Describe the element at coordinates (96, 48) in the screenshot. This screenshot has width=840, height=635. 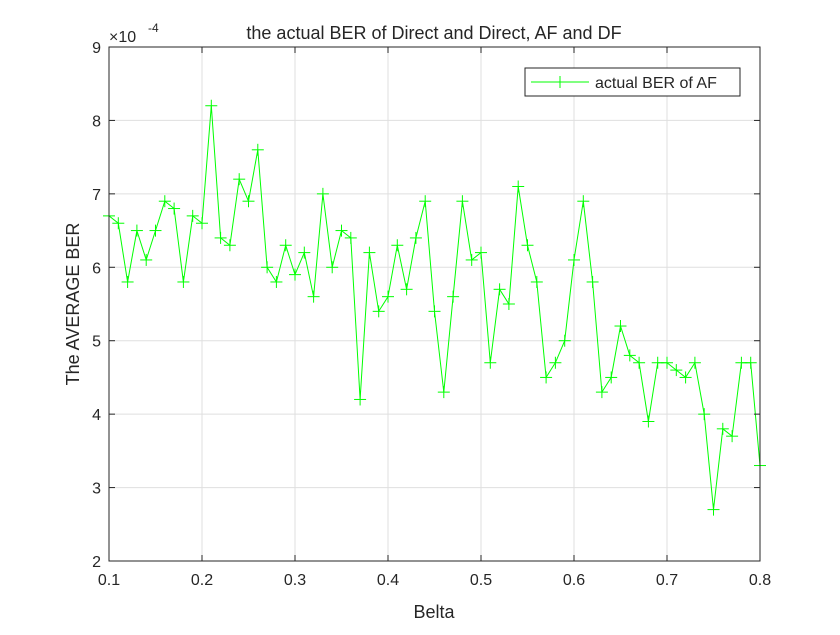
I see `y-tick-label: 9` at that location.